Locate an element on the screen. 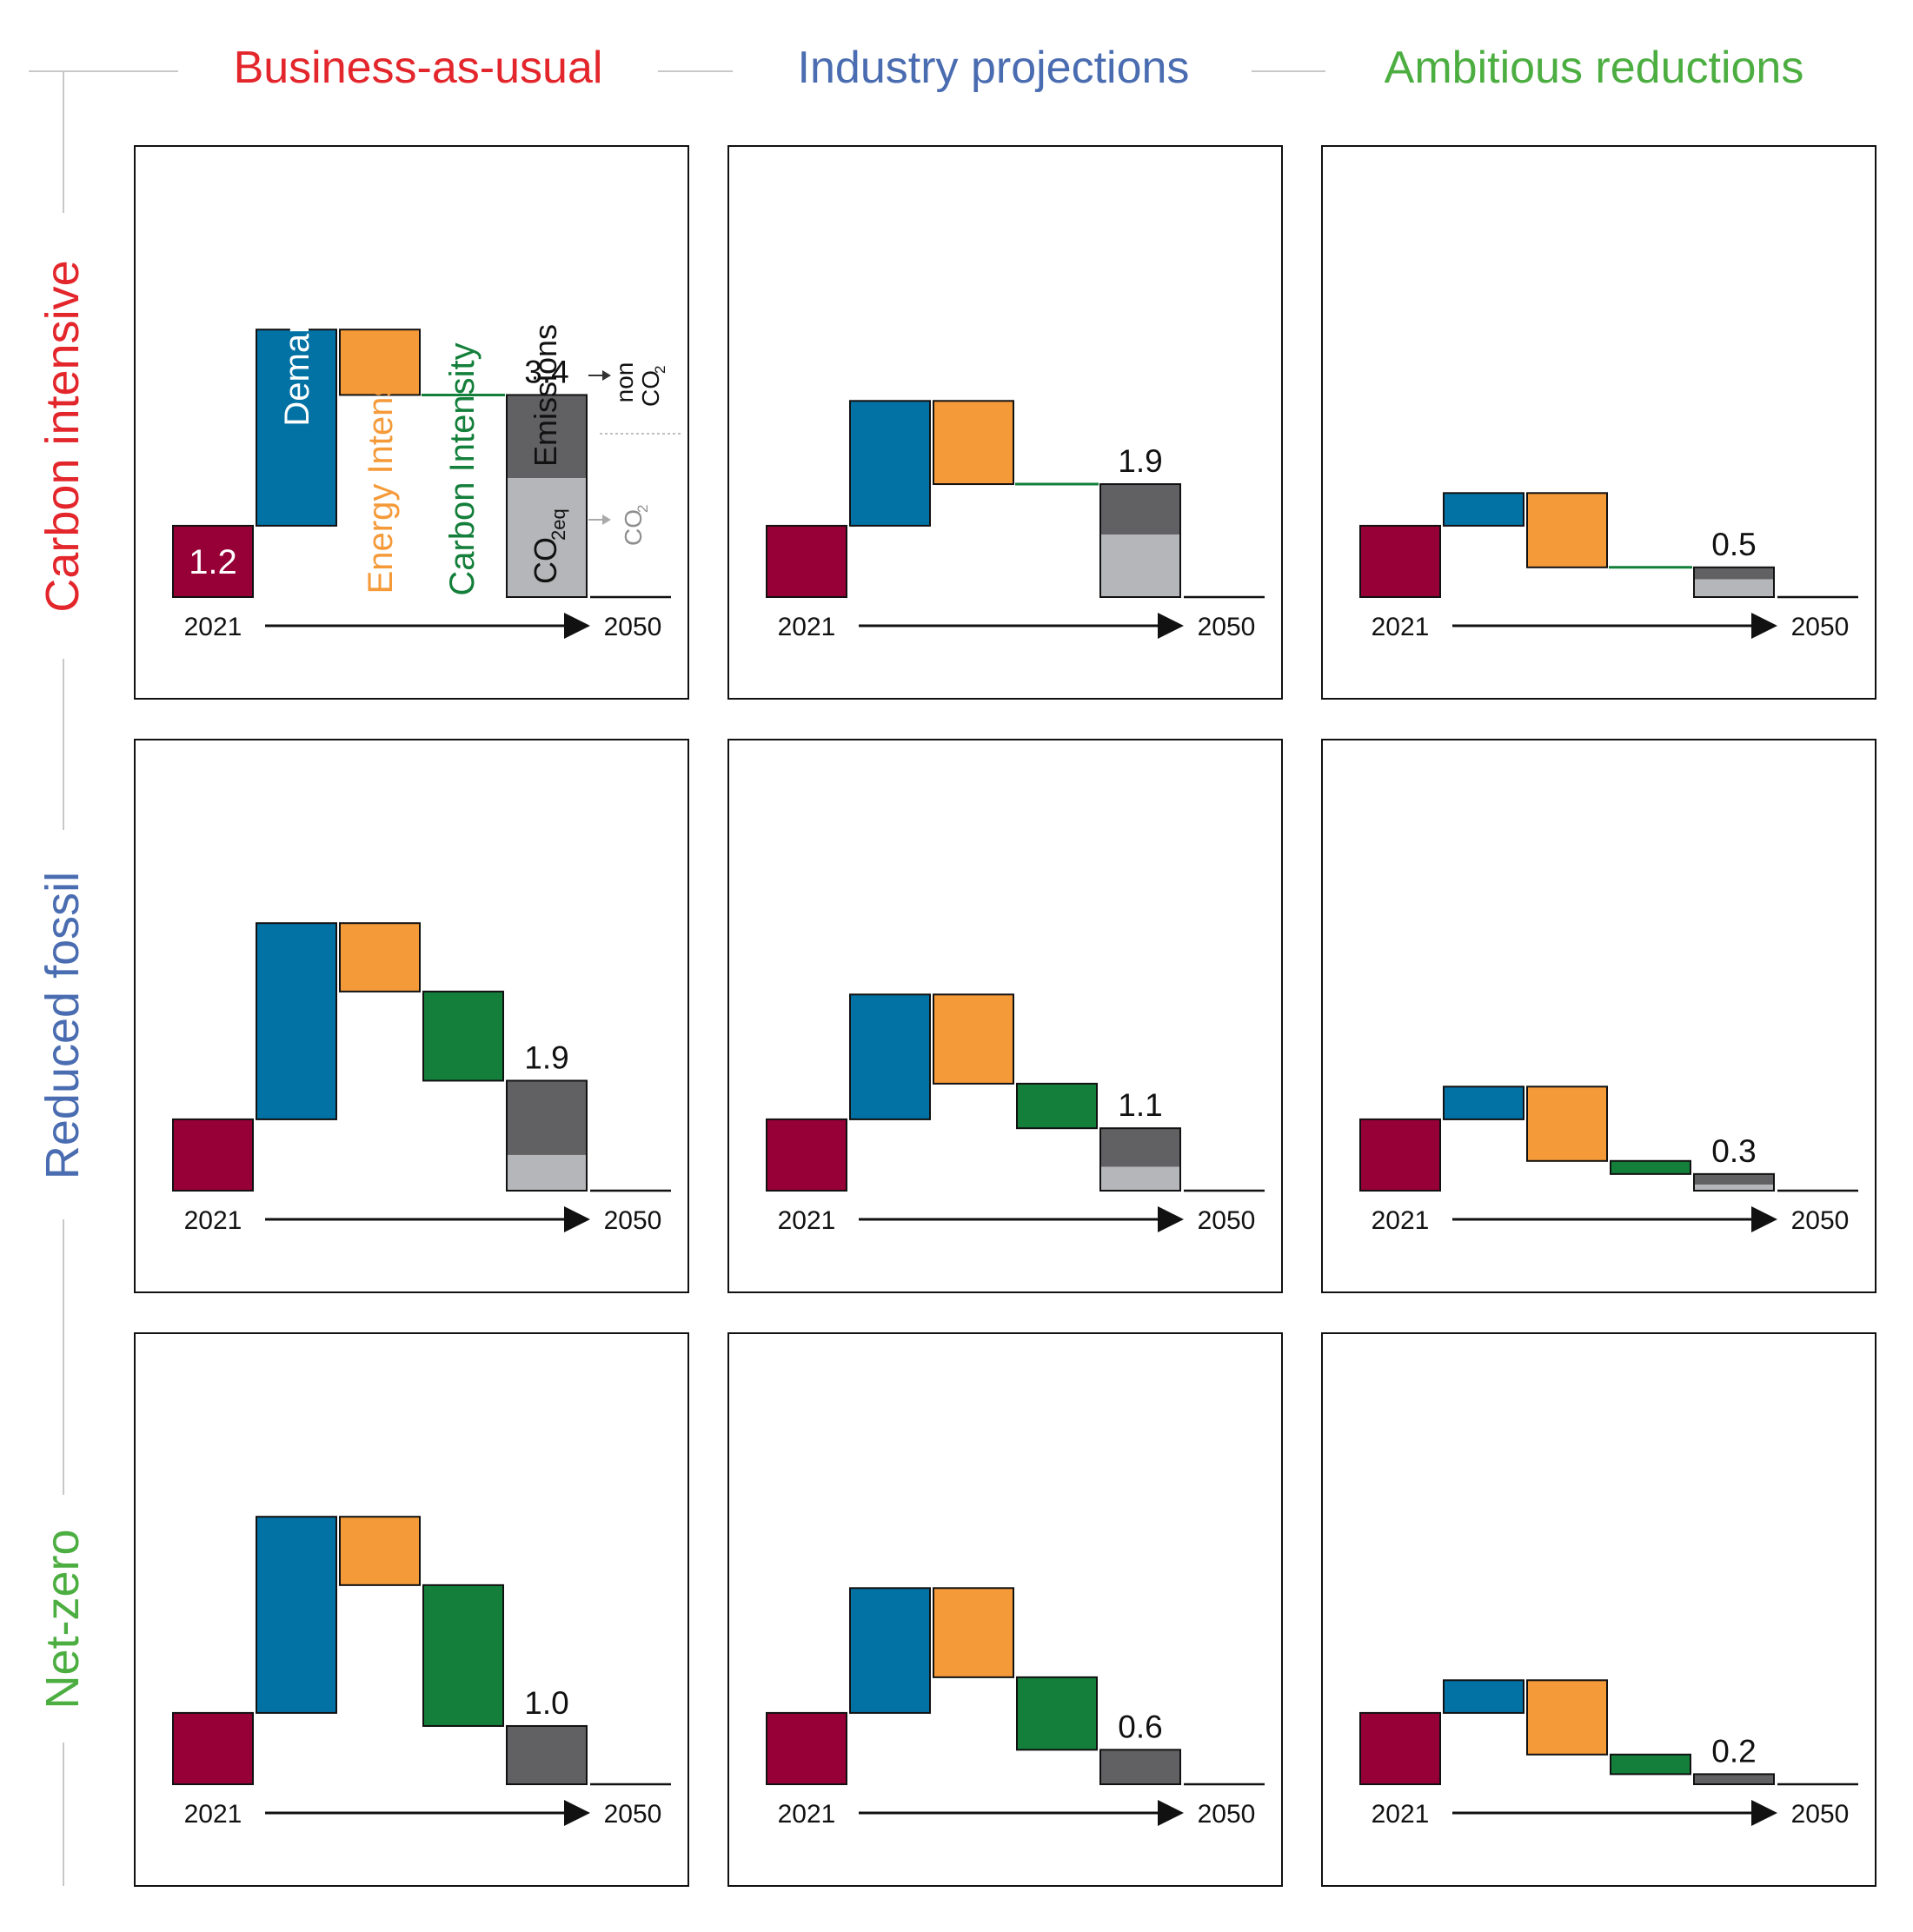 This screenshot has height=1932, width=1913. non-co2-subscript: 2 is located at coordinates (660, 370).